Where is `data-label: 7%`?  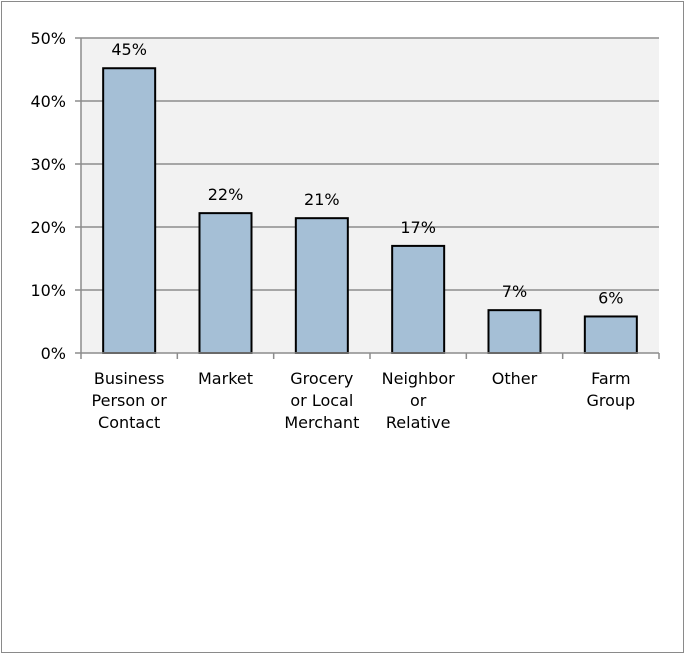 data-label: 7% is located at coordinates (514, 291).